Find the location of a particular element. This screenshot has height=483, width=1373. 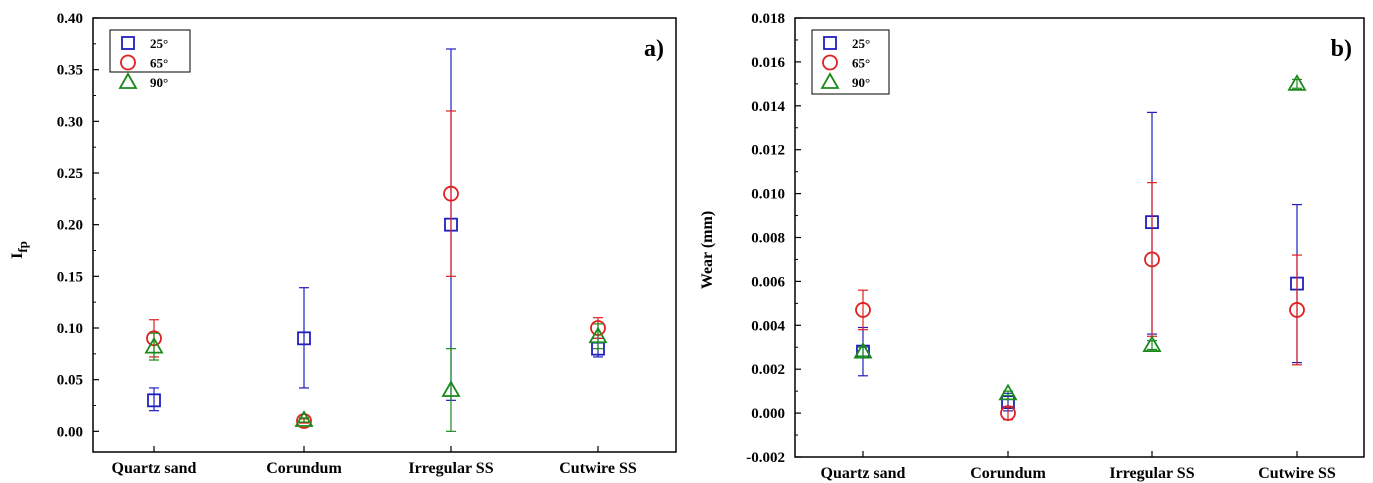

y-tick-label: 0.004 is located at coordinates (768, 326).